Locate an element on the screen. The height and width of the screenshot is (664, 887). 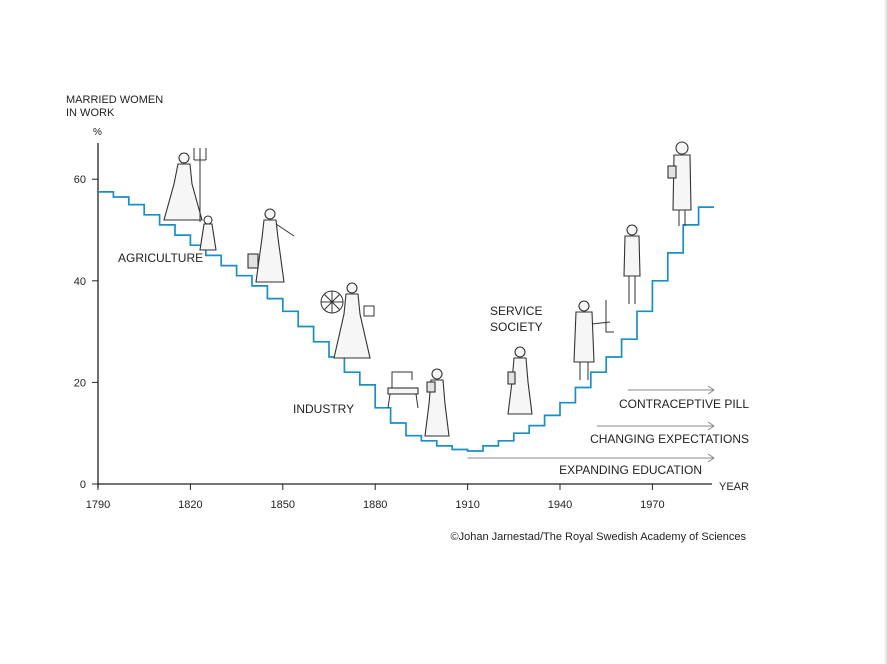
farm-woman-figure is located at coordinates (185, 185).